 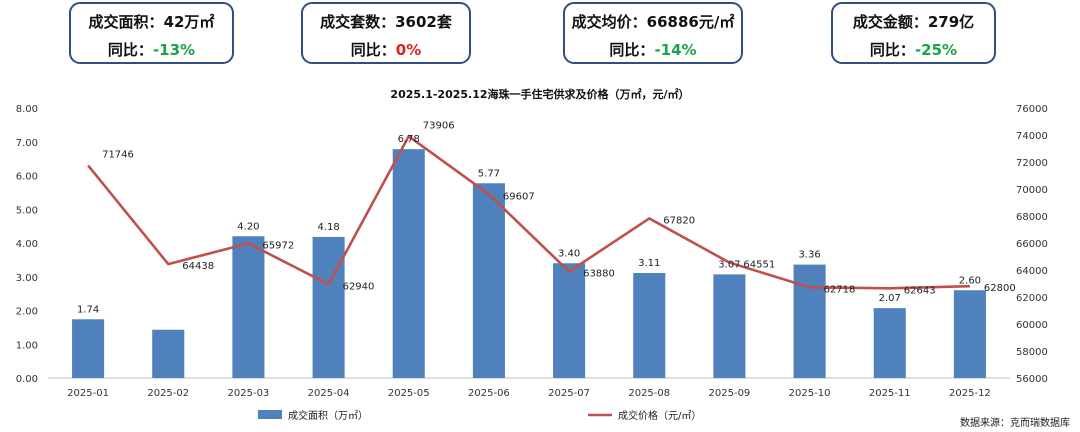 What do you see at coordinates (249, 393) in the screenshot?
I see `x-tick-label: 2025-03` at bounding box center [249, 393].